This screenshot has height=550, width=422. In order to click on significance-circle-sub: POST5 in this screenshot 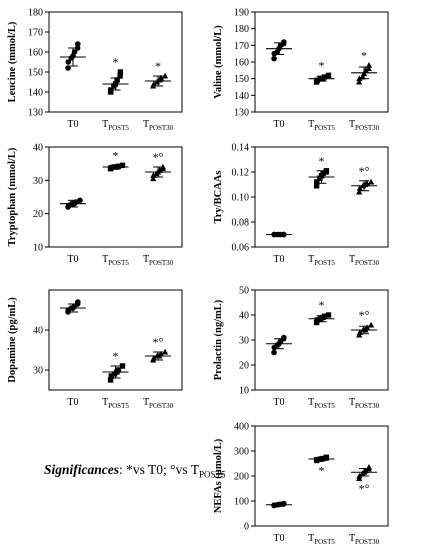, I will do `click(212, 474)`.